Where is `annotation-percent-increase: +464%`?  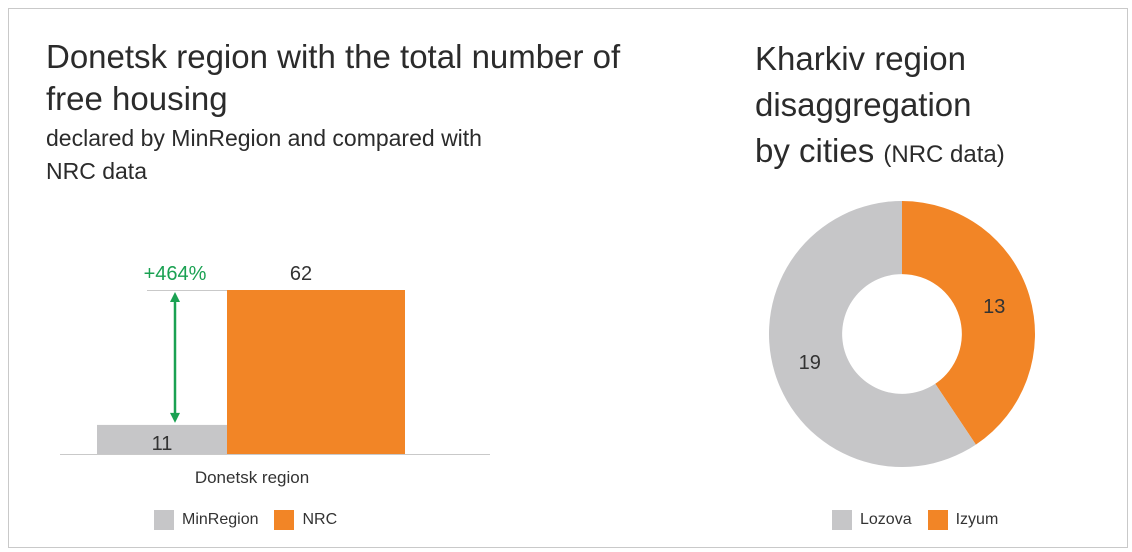
annotation-percent-increase: +464% is located at coordinates (175, 274).